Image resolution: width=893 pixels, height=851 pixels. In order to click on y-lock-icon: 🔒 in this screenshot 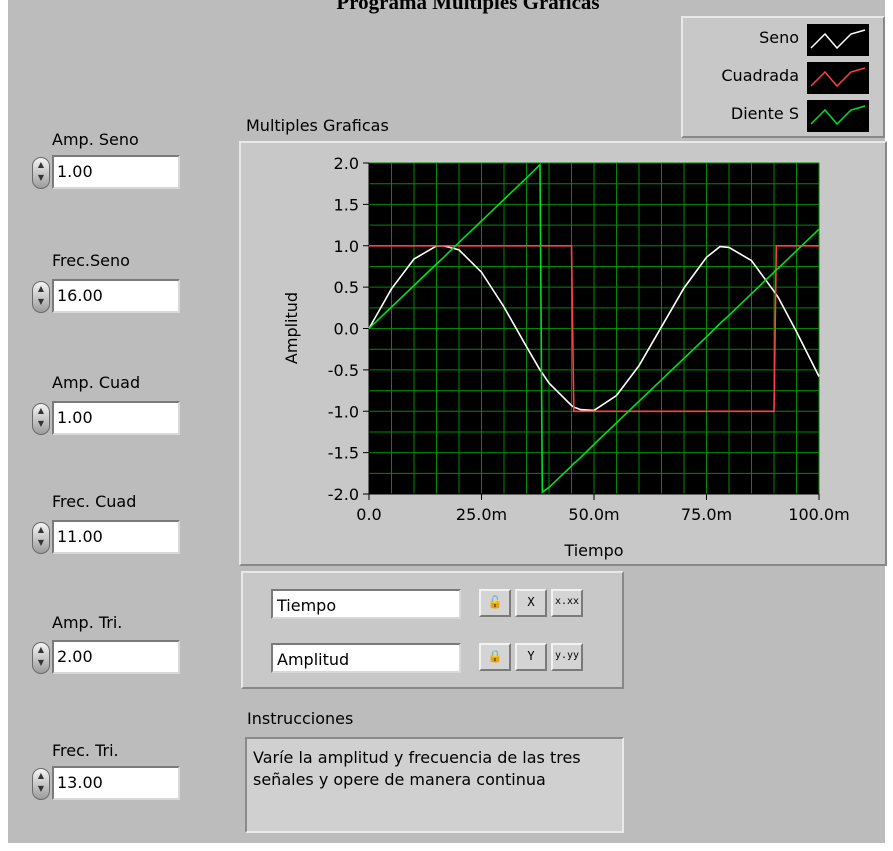, I will do `click(495, 657)`.